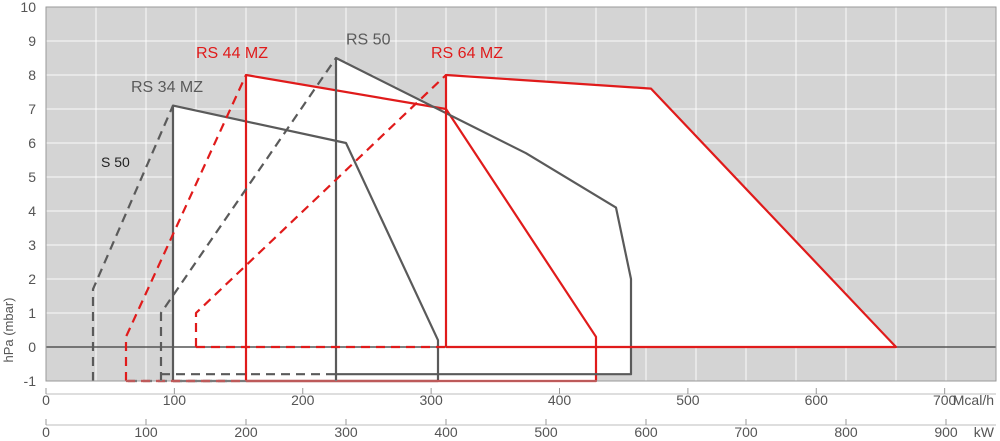 Image resolution: width=1000 pixels, height=441 pixels. Describe the element at coordinates (32, 279) in the screenshot. I see `y-tick-label: 2` at that location.